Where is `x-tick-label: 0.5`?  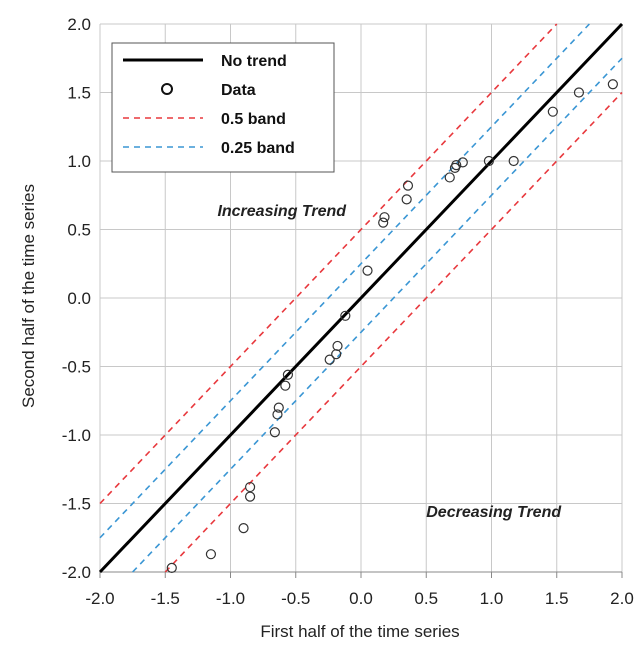 x-tick-label: 0.5 is located at coordinates (426, 598).